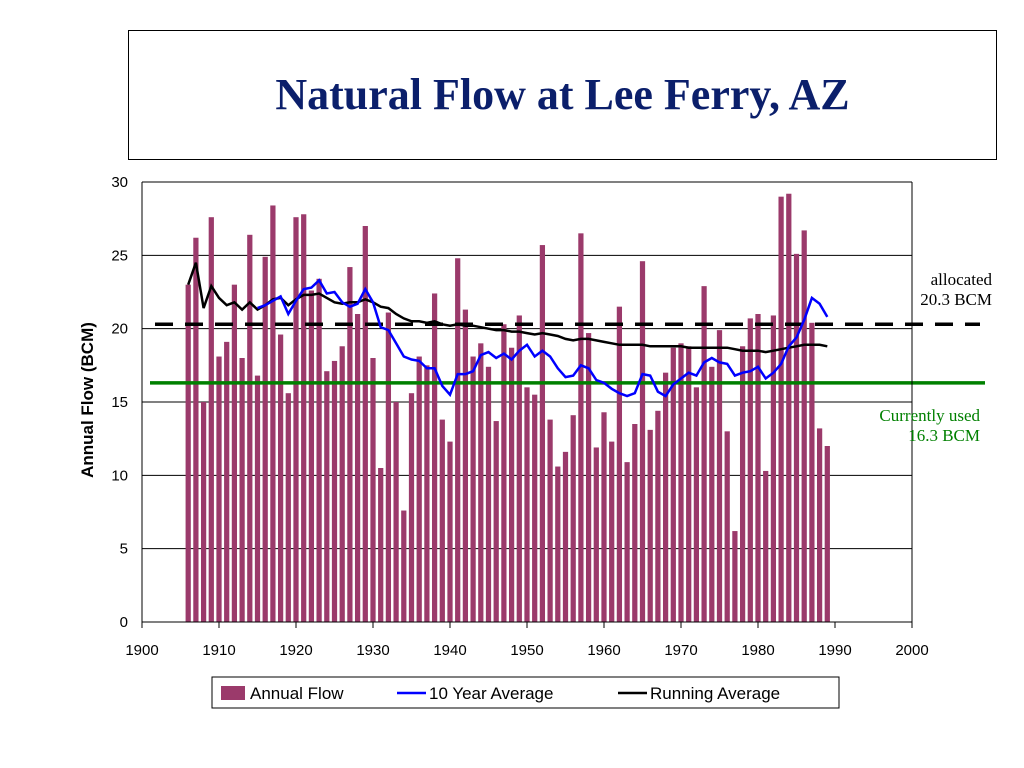 Image resolution: width=1024 pixels, height=768 pixels. I want to click on x-tick-label: 1960, so click(603, 650).